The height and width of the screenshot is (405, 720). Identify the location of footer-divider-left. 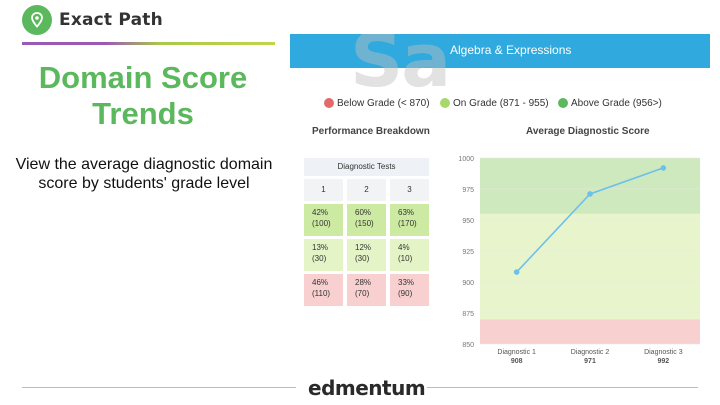
(159, 387).